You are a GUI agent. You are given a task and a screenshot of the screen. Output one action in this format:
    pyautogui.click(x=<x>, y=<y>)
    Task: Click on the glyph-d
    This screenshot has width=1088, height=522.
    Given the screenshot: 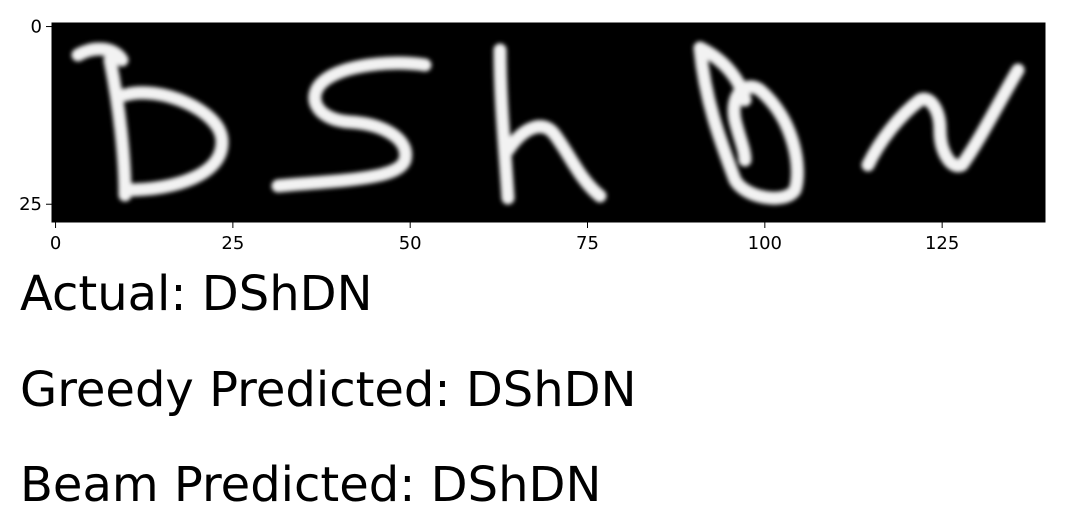 What is the action you would take?
    pyautogui.click(x=150, y=122)
    